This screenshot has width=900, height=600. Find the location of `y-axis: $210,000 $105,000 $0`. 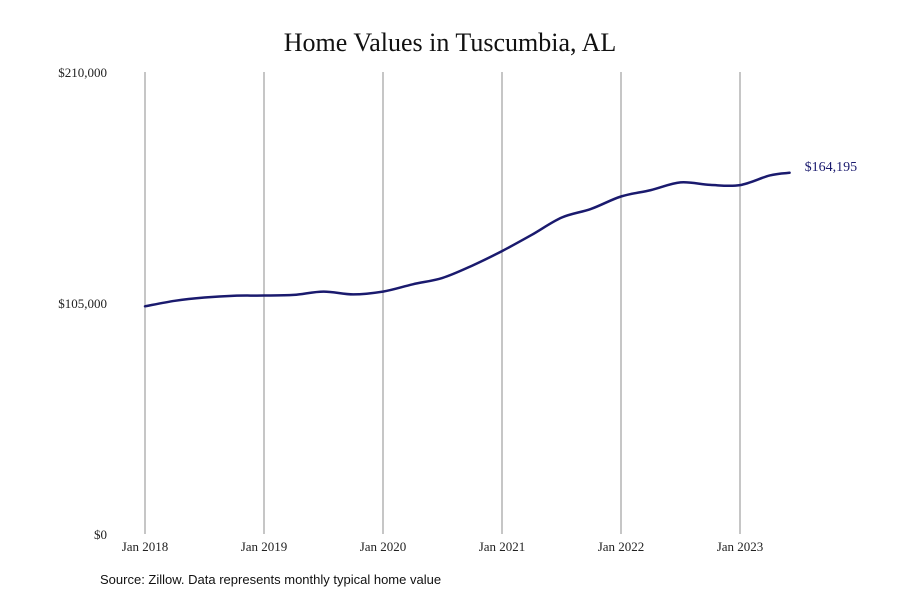

y-axis: $210,000 $105,000 $0 is located at coordinates (82, 303).